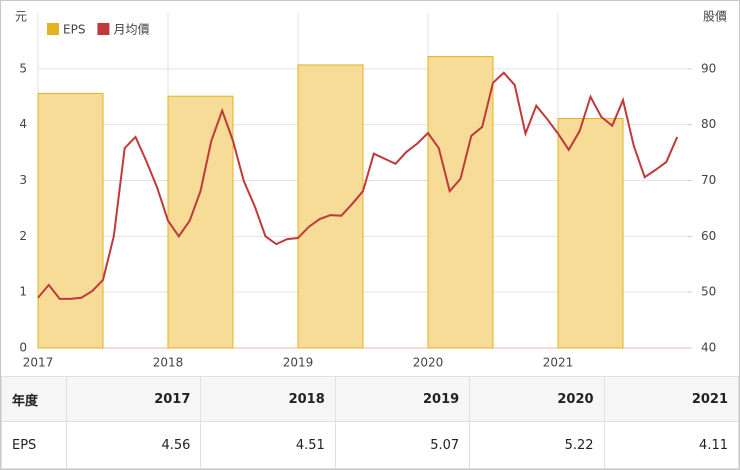  Describe the element at coordinates (23, 348) in the screenshot. I see `y-tick-label: 0` at that location.